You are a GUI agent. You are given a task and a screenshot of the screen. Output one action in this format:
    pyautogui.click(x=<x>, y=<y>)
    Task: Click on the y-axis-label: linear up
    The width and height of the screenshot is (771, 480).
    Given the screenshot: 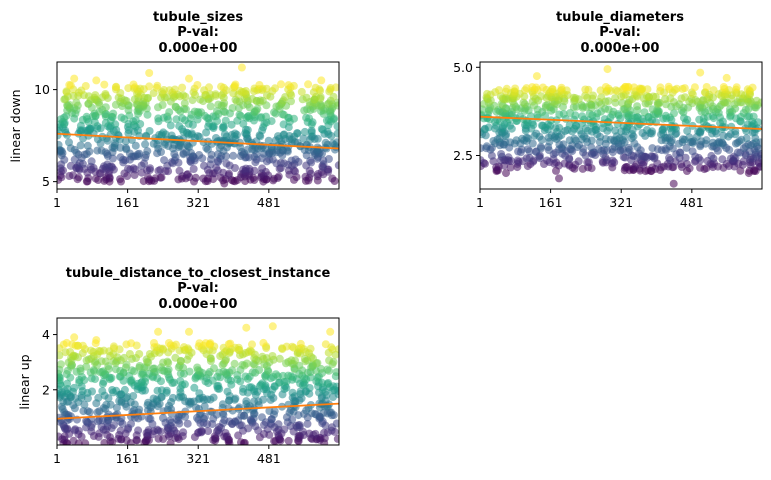 What is the action you would take?
    pyautogui.click(x=24, y=381)
    